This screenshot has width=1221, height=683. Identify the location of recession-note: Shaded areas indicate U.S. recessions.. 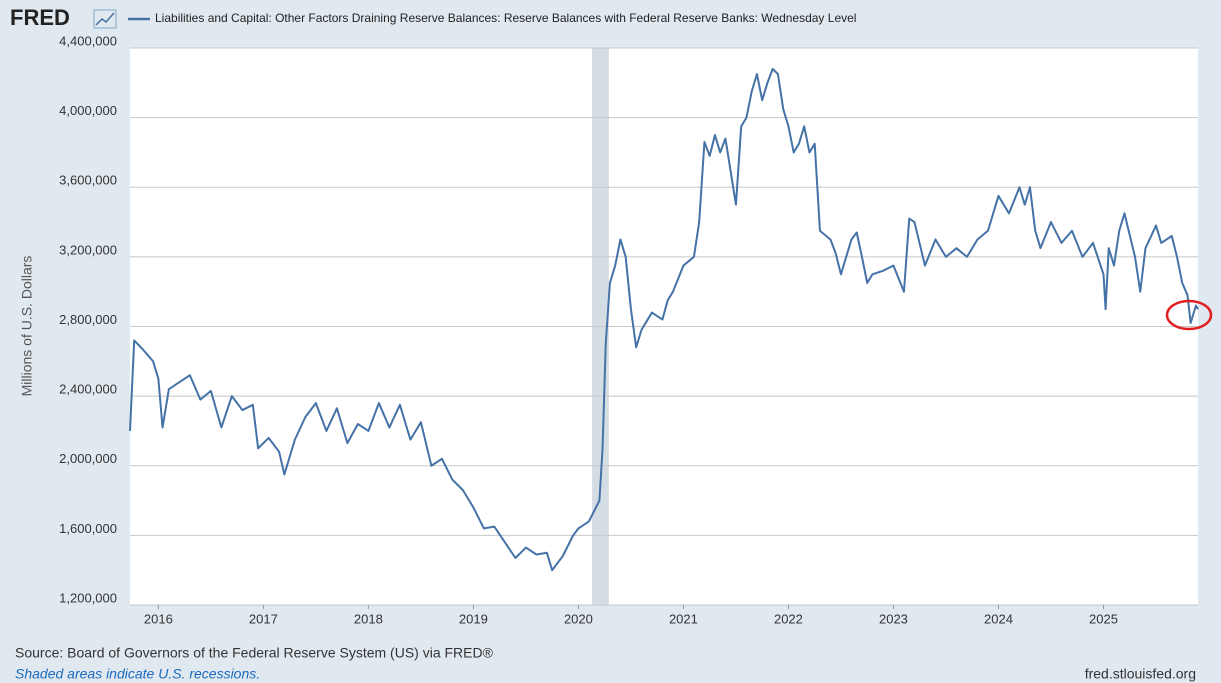
(137, 674).